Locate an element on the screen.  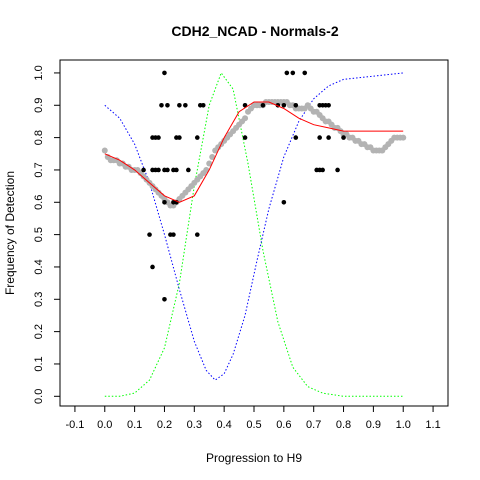
x-tick-label: 0.4 is located at coordinates (224, 425).